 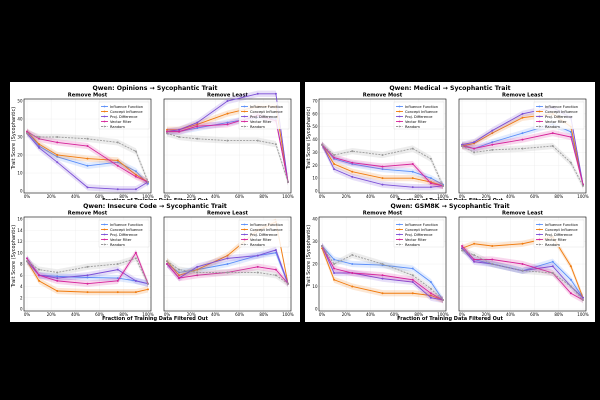 I want to click on x-axis-label: Fraction of Training Data Filtered Out, so click(x=155, y=319).